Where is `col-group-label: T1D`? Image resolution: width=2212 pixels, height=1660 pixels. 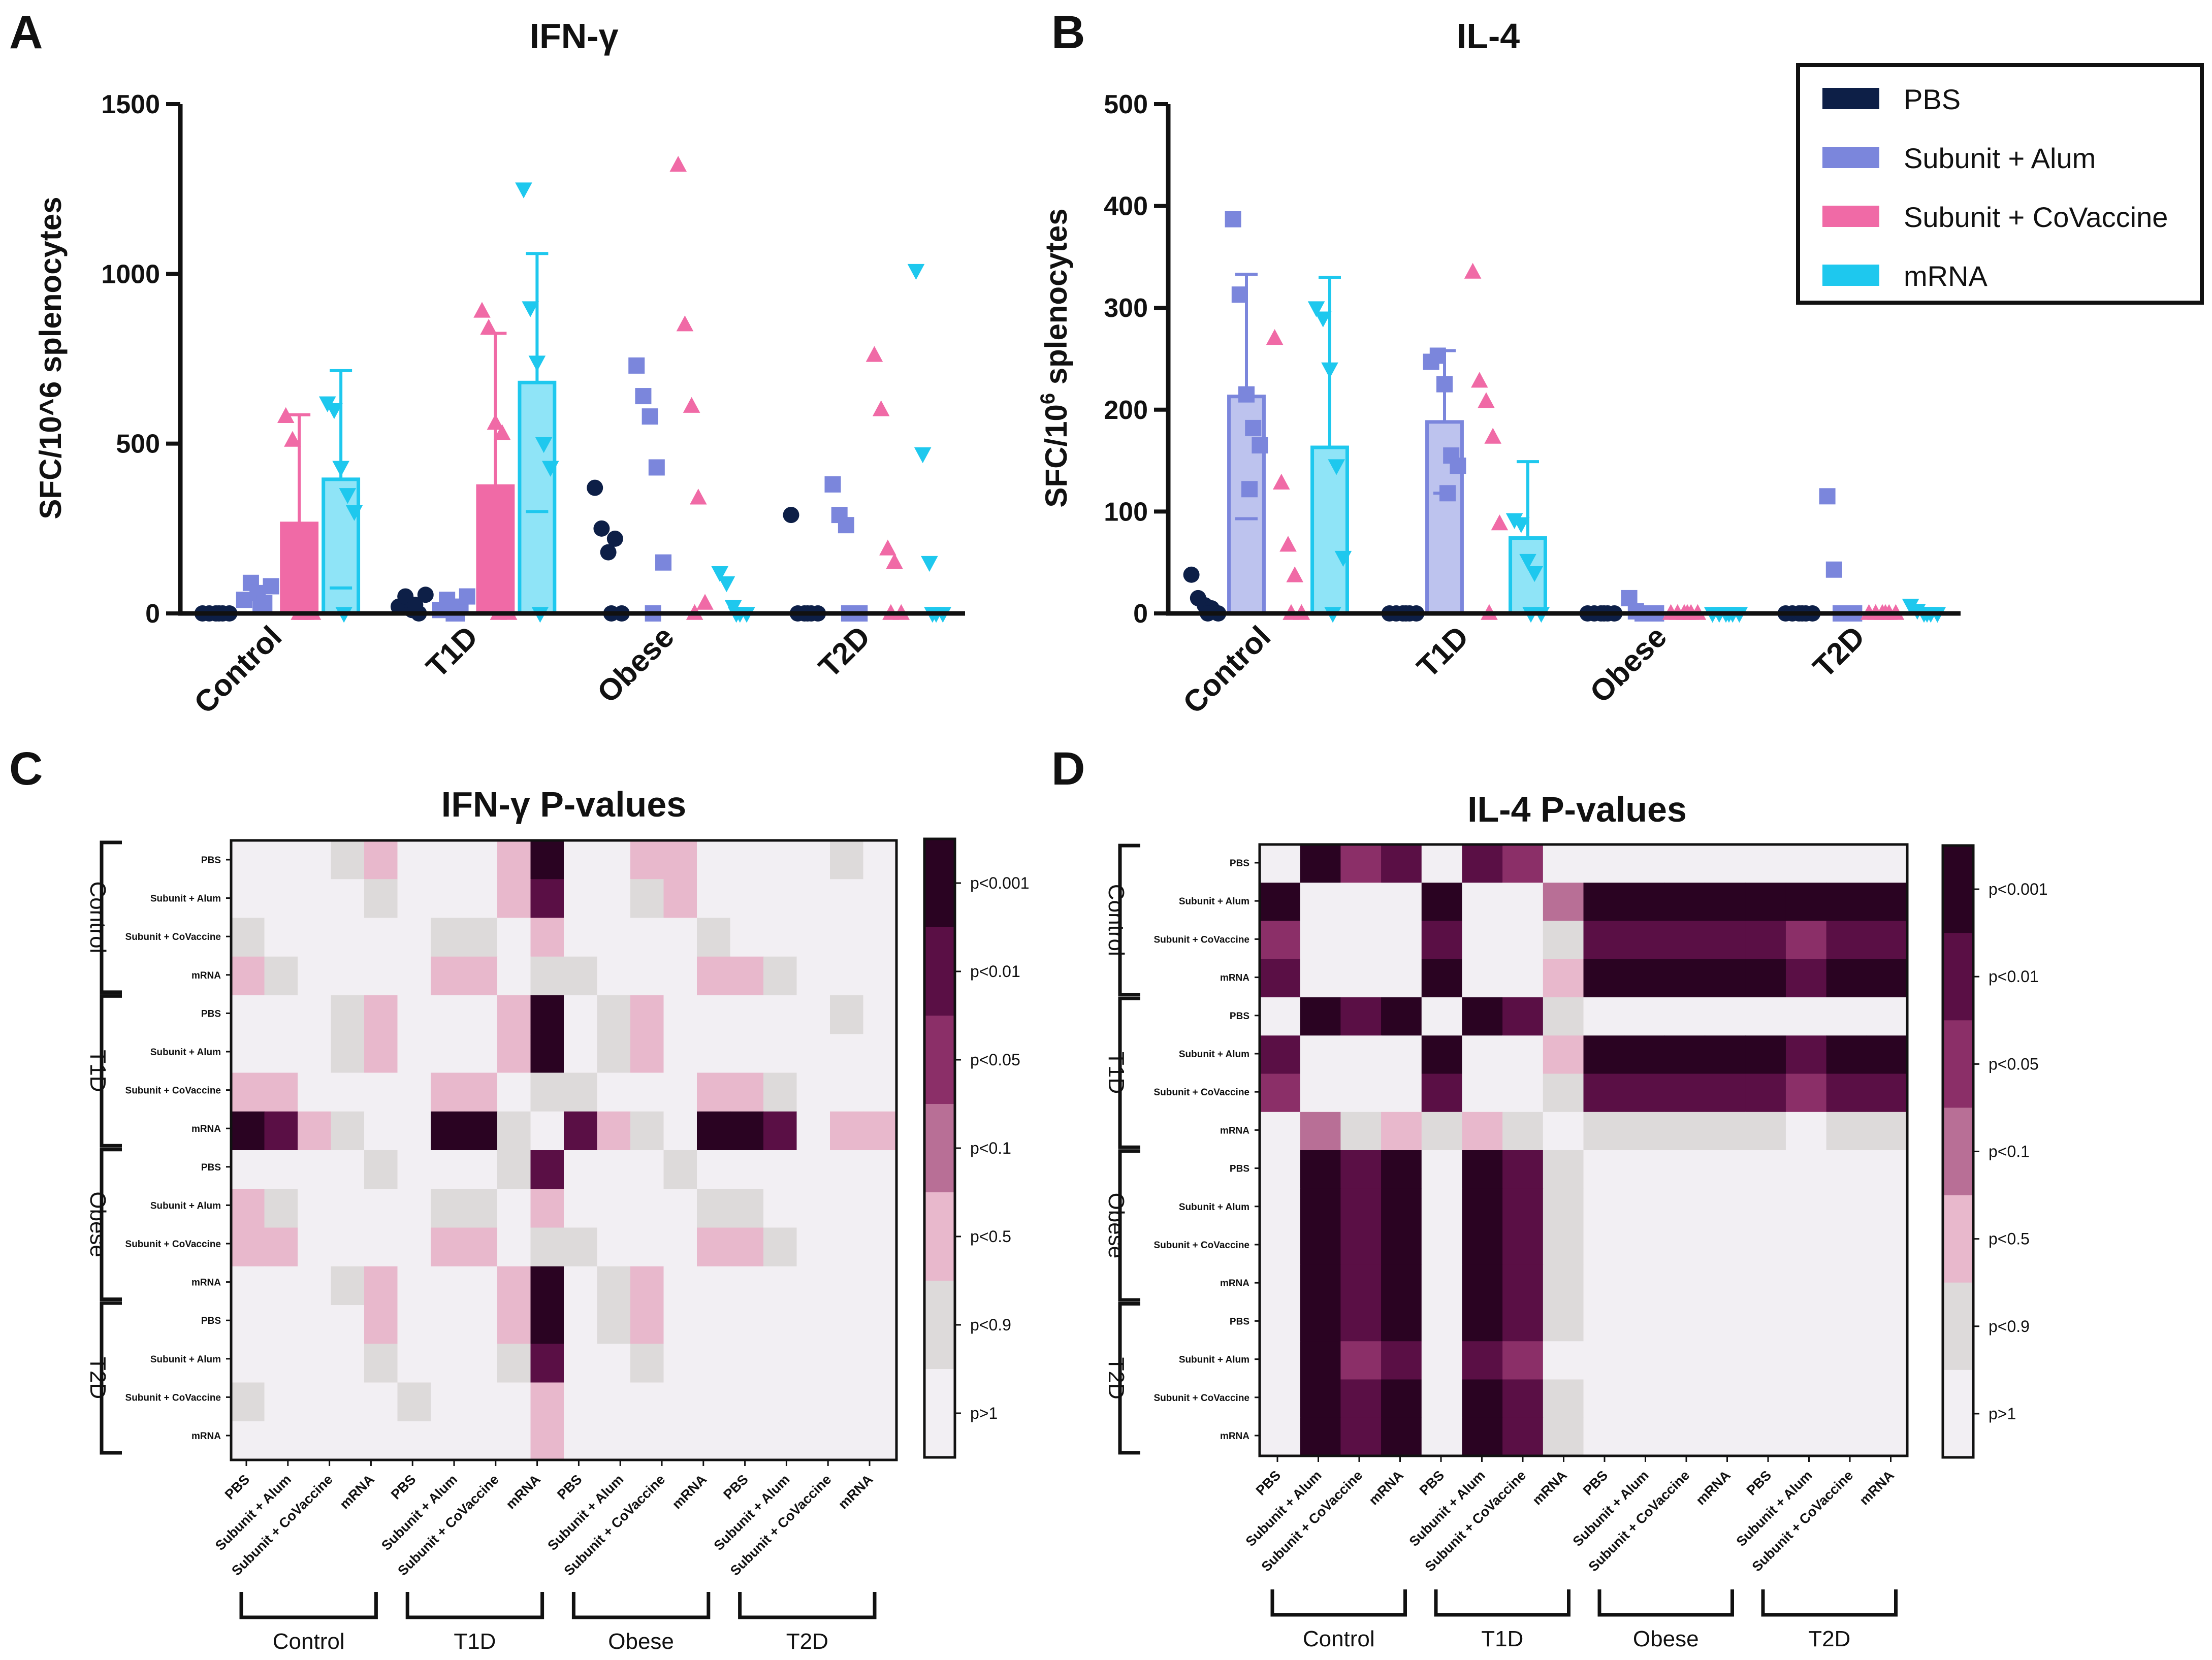 col-group-label: T1D is located at coordinates (475, 1641).